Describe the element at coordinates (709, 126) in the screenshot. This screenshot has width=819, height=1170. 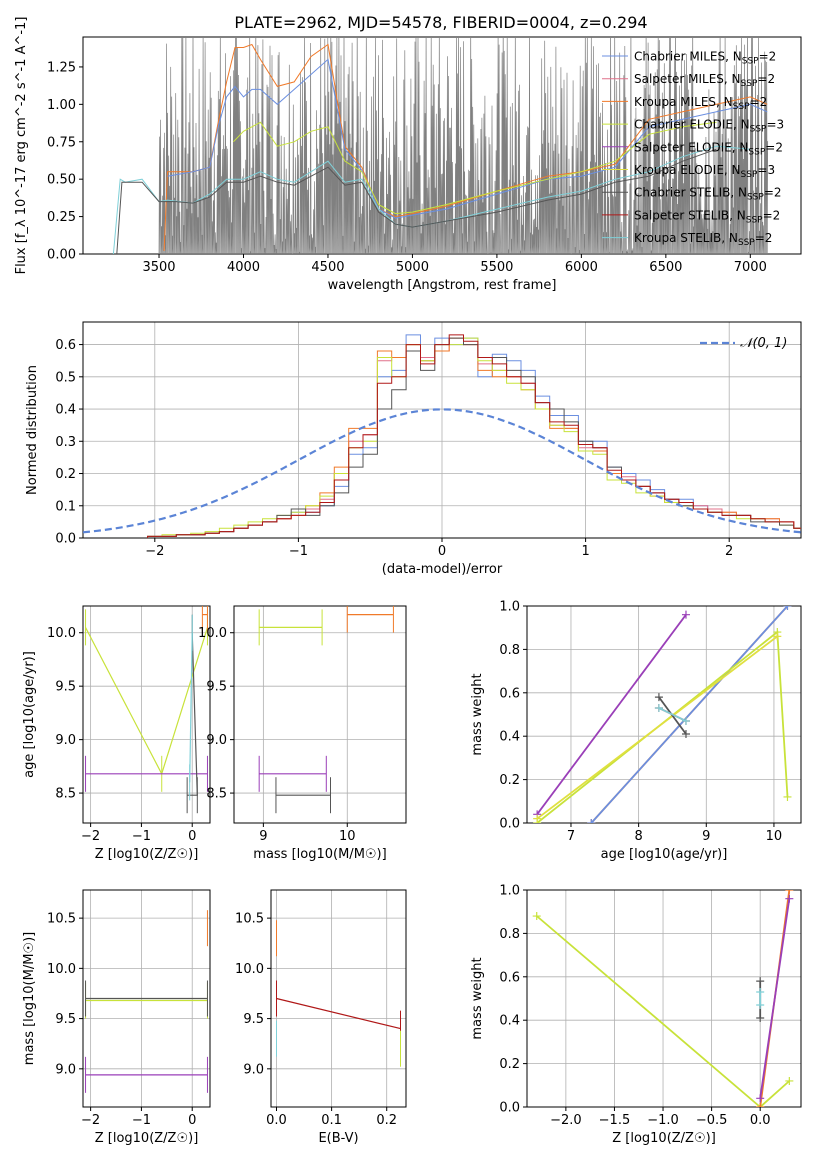
I see `legend-label: Chabrier ELODIE, NSSP=3` at that location.